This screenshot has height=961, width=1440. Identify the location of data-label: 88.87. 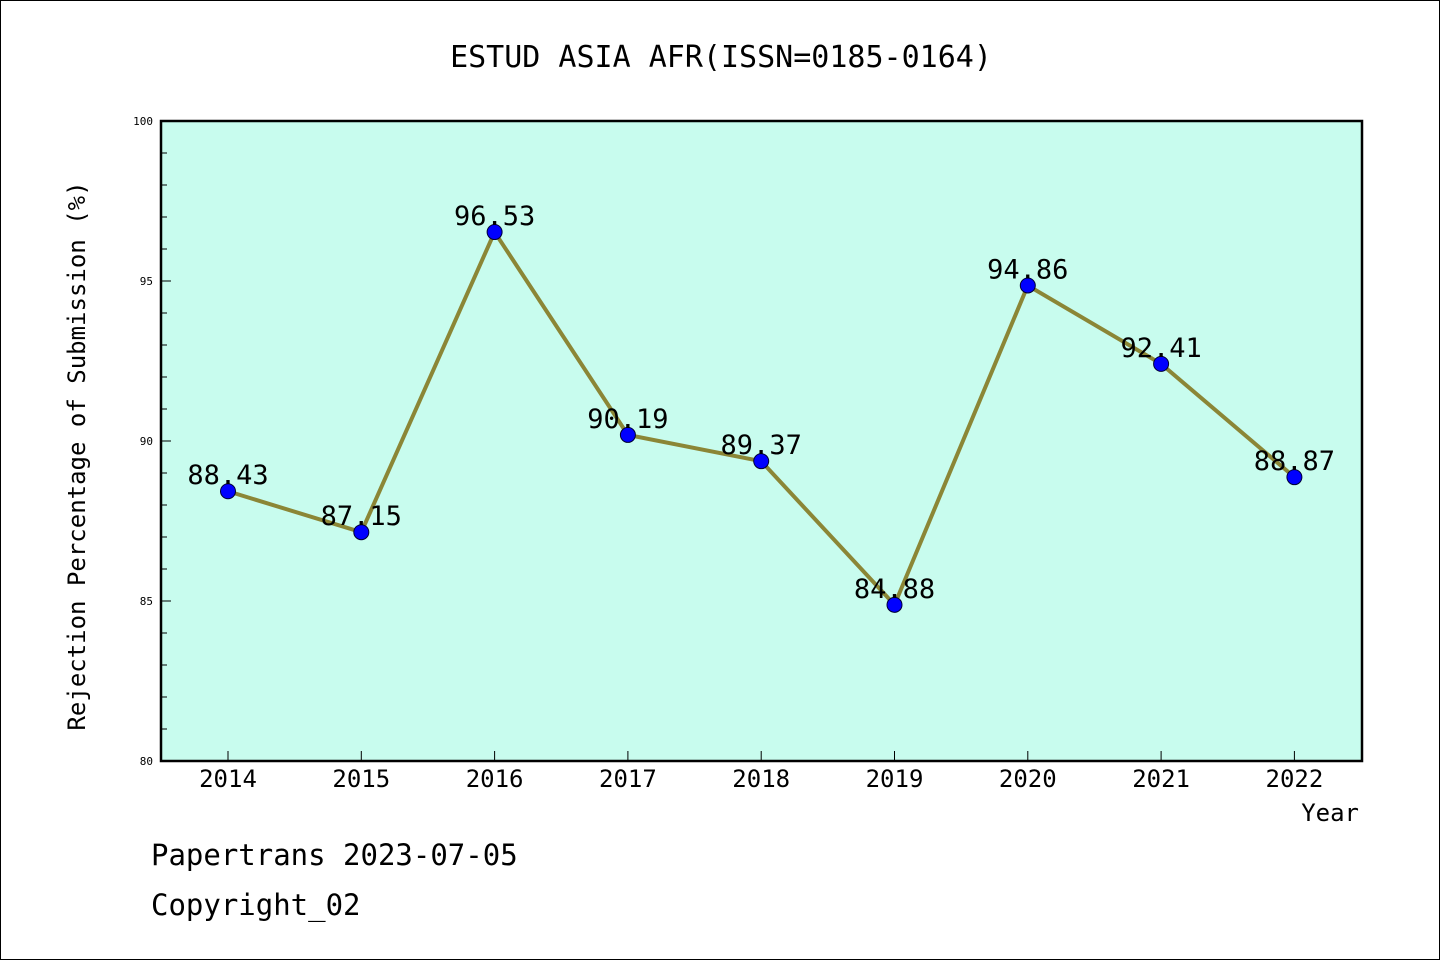
(1294, 461).